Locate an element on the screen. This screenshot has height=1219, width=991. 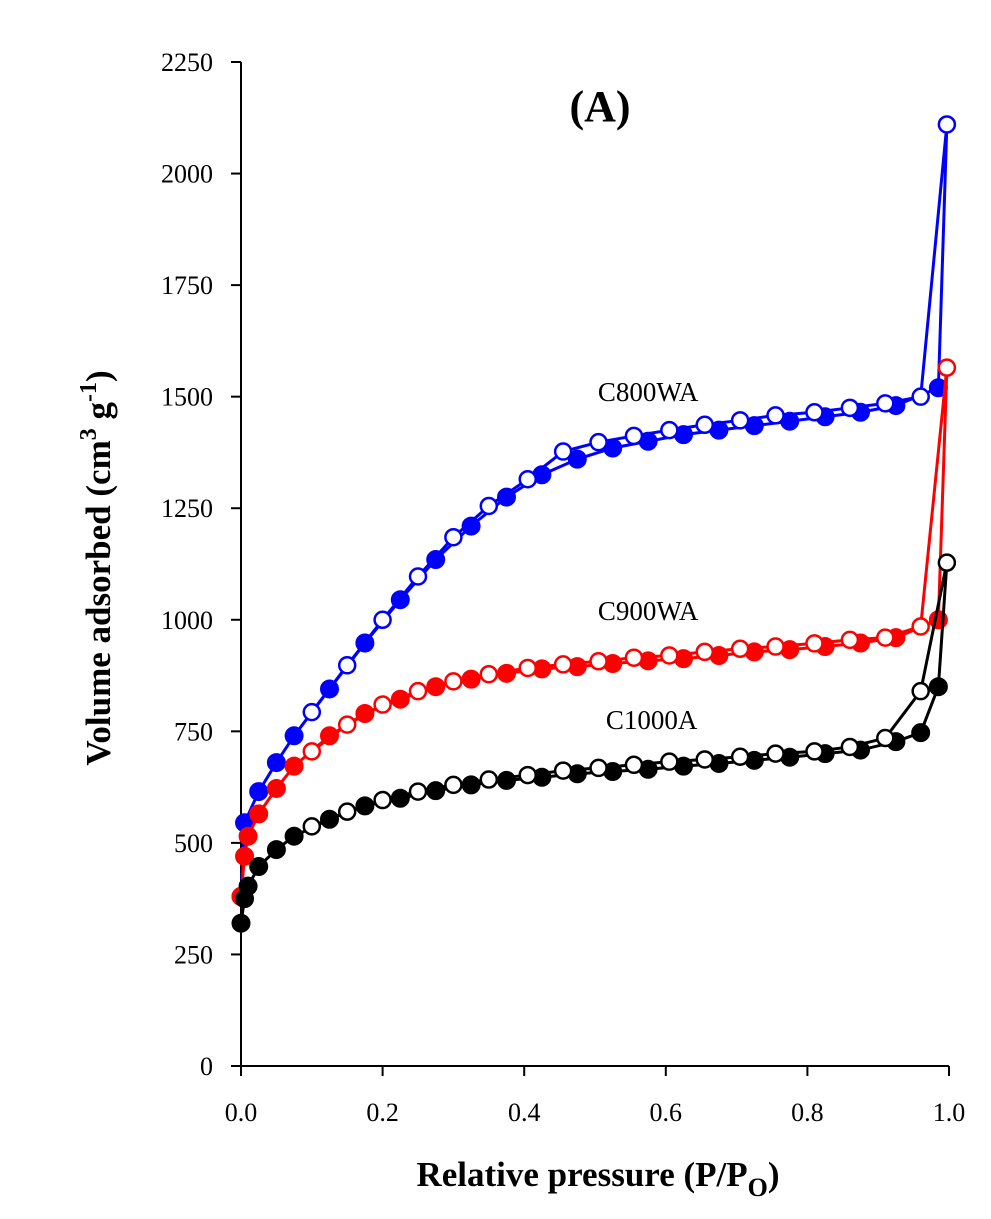
x-tick-label: 0.4 is located at coordinates (524, 1112).